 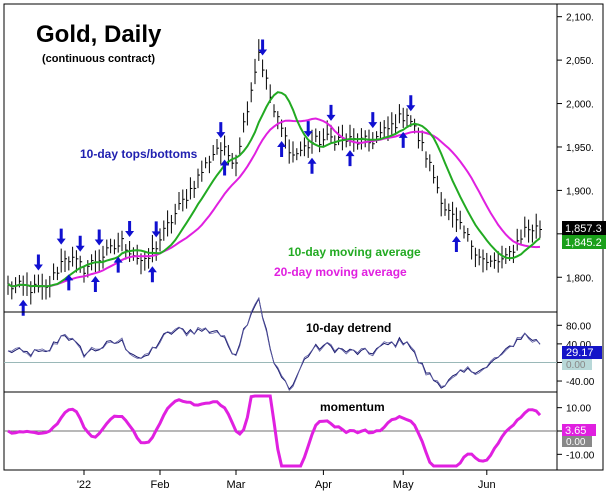 What do you see at coordinates (578, 326) in the screenshot?
I see `detrend-tick-label: 80.00` at bounding box center [578, 326].